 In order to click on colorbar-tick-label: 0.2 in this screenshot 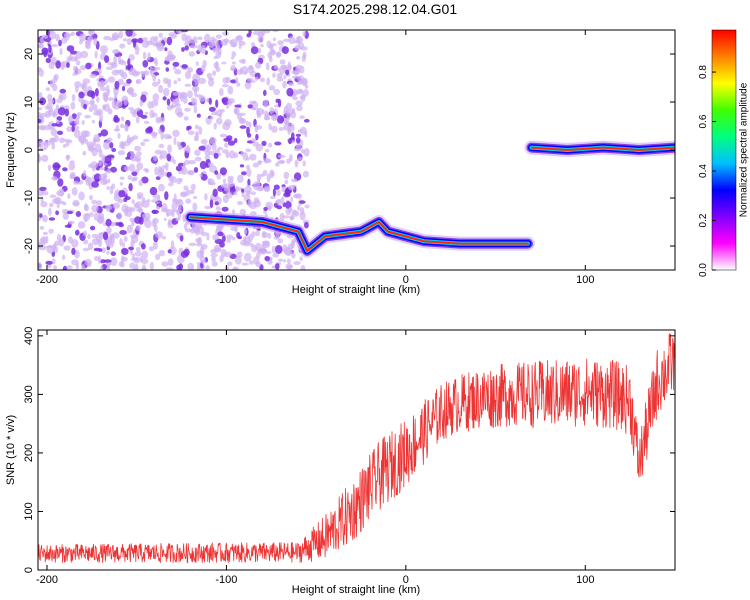, I will do `click(703, 220)`.